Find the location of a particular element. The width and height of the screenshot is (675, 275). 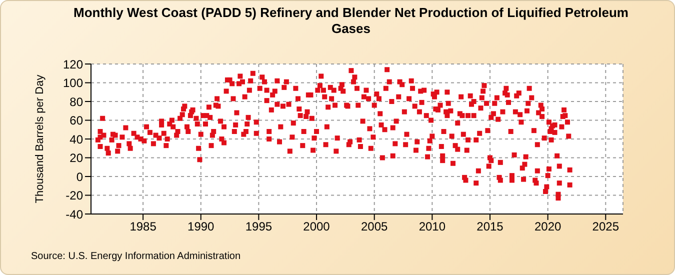

x-tick-label: 2000 is located at coordinates (316, 227).